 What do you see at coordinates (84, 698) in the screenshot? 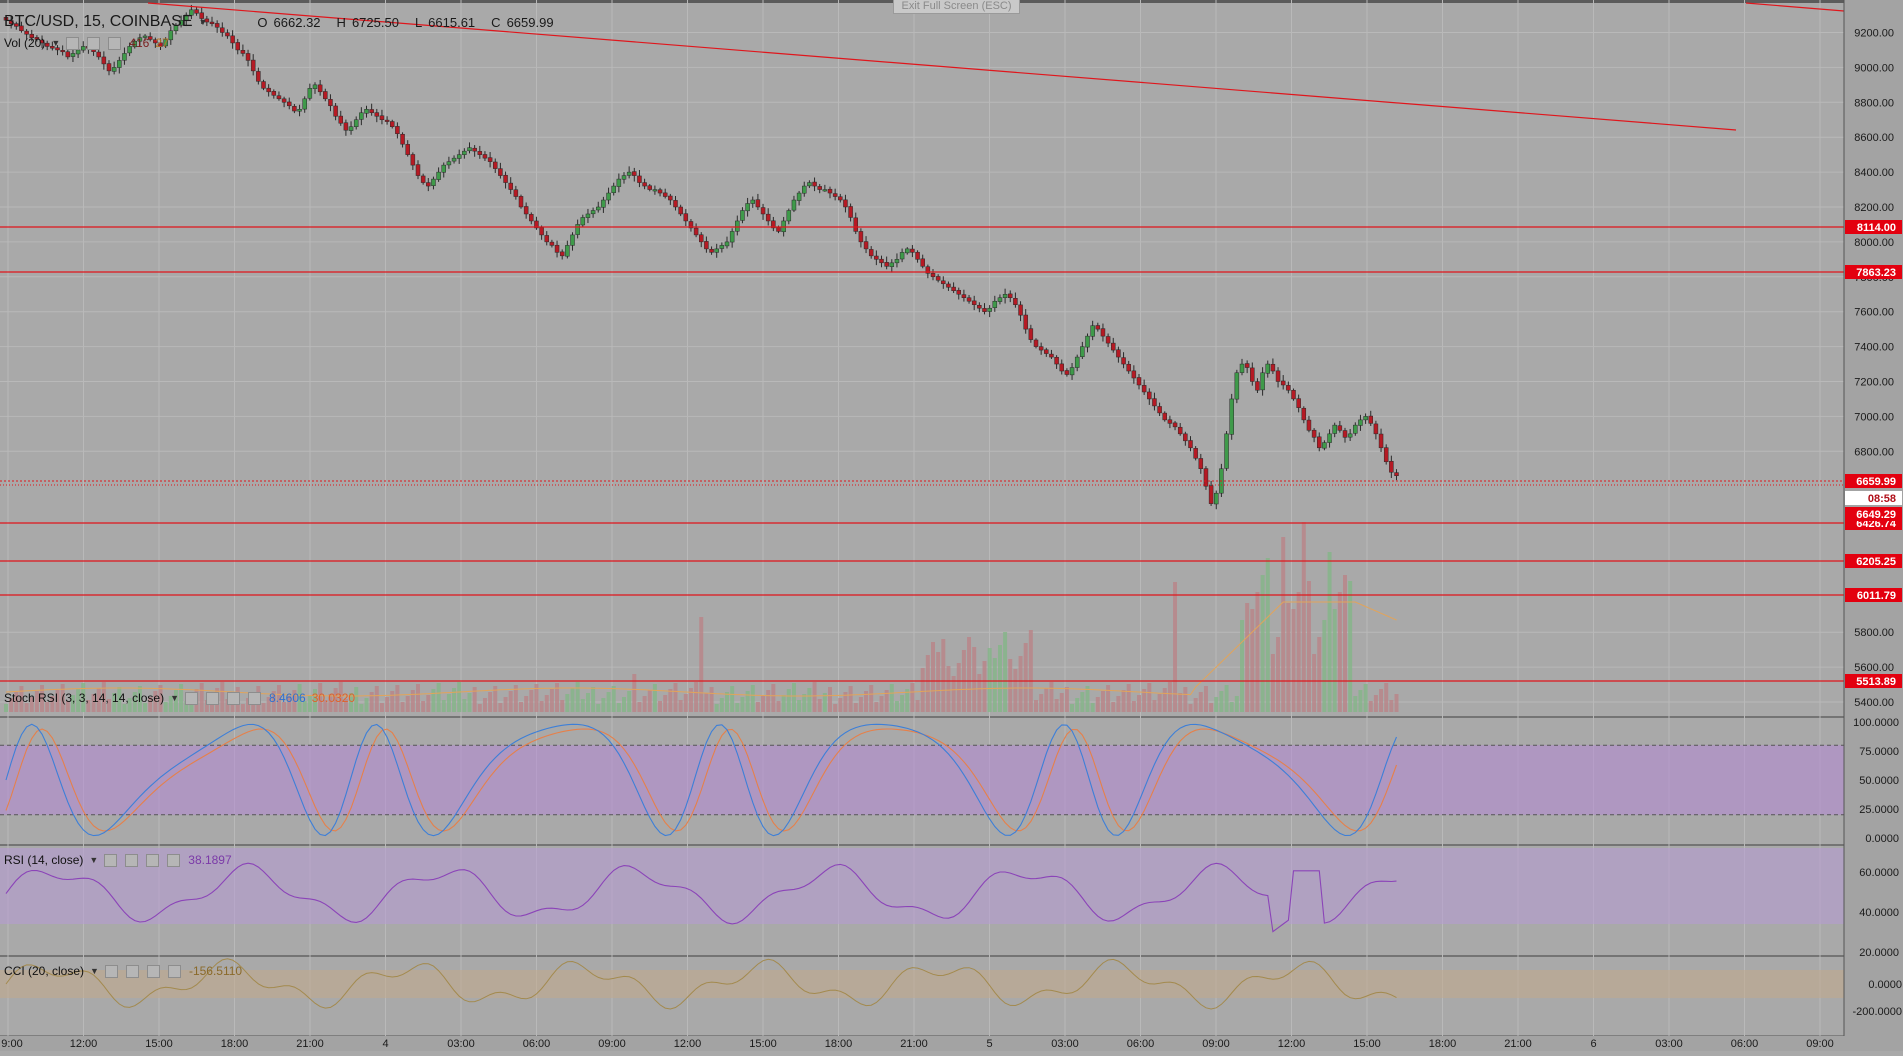
I see `stoch-rsi-label: Stoch RSI (3, 3, 14, 14, close)` at bounding box center [84, 698].